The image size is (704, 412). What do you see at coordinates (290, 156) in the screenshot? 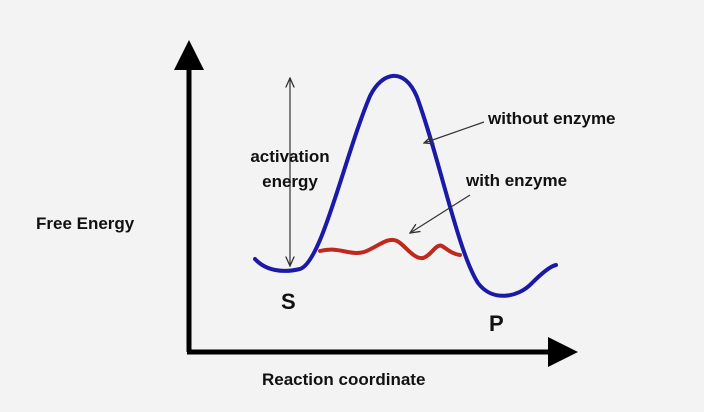
I see `activation-label-line1: activation` at bounding box center [290, 156].